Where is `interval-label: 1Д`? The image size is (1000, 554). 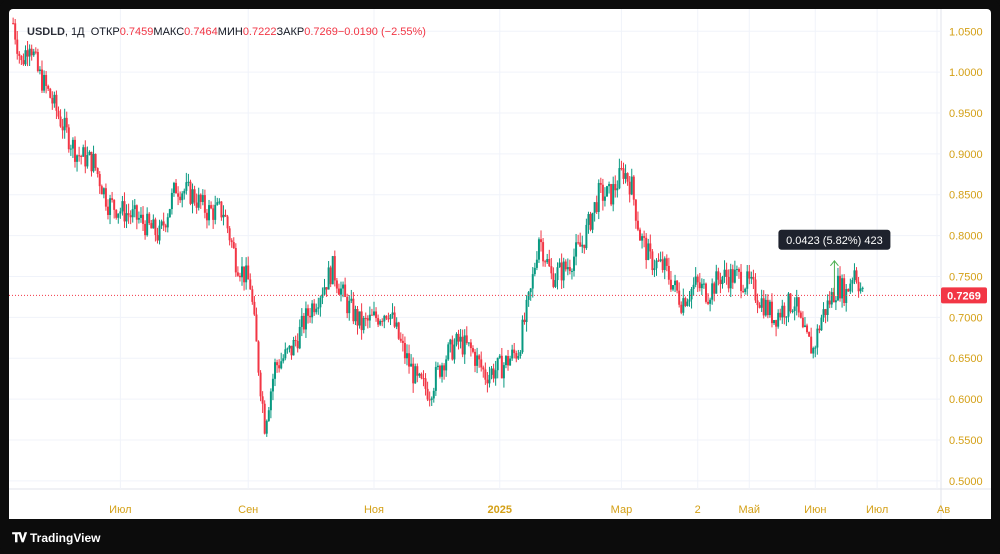
interval-label: 1Д is located at coordinates (78, 32).